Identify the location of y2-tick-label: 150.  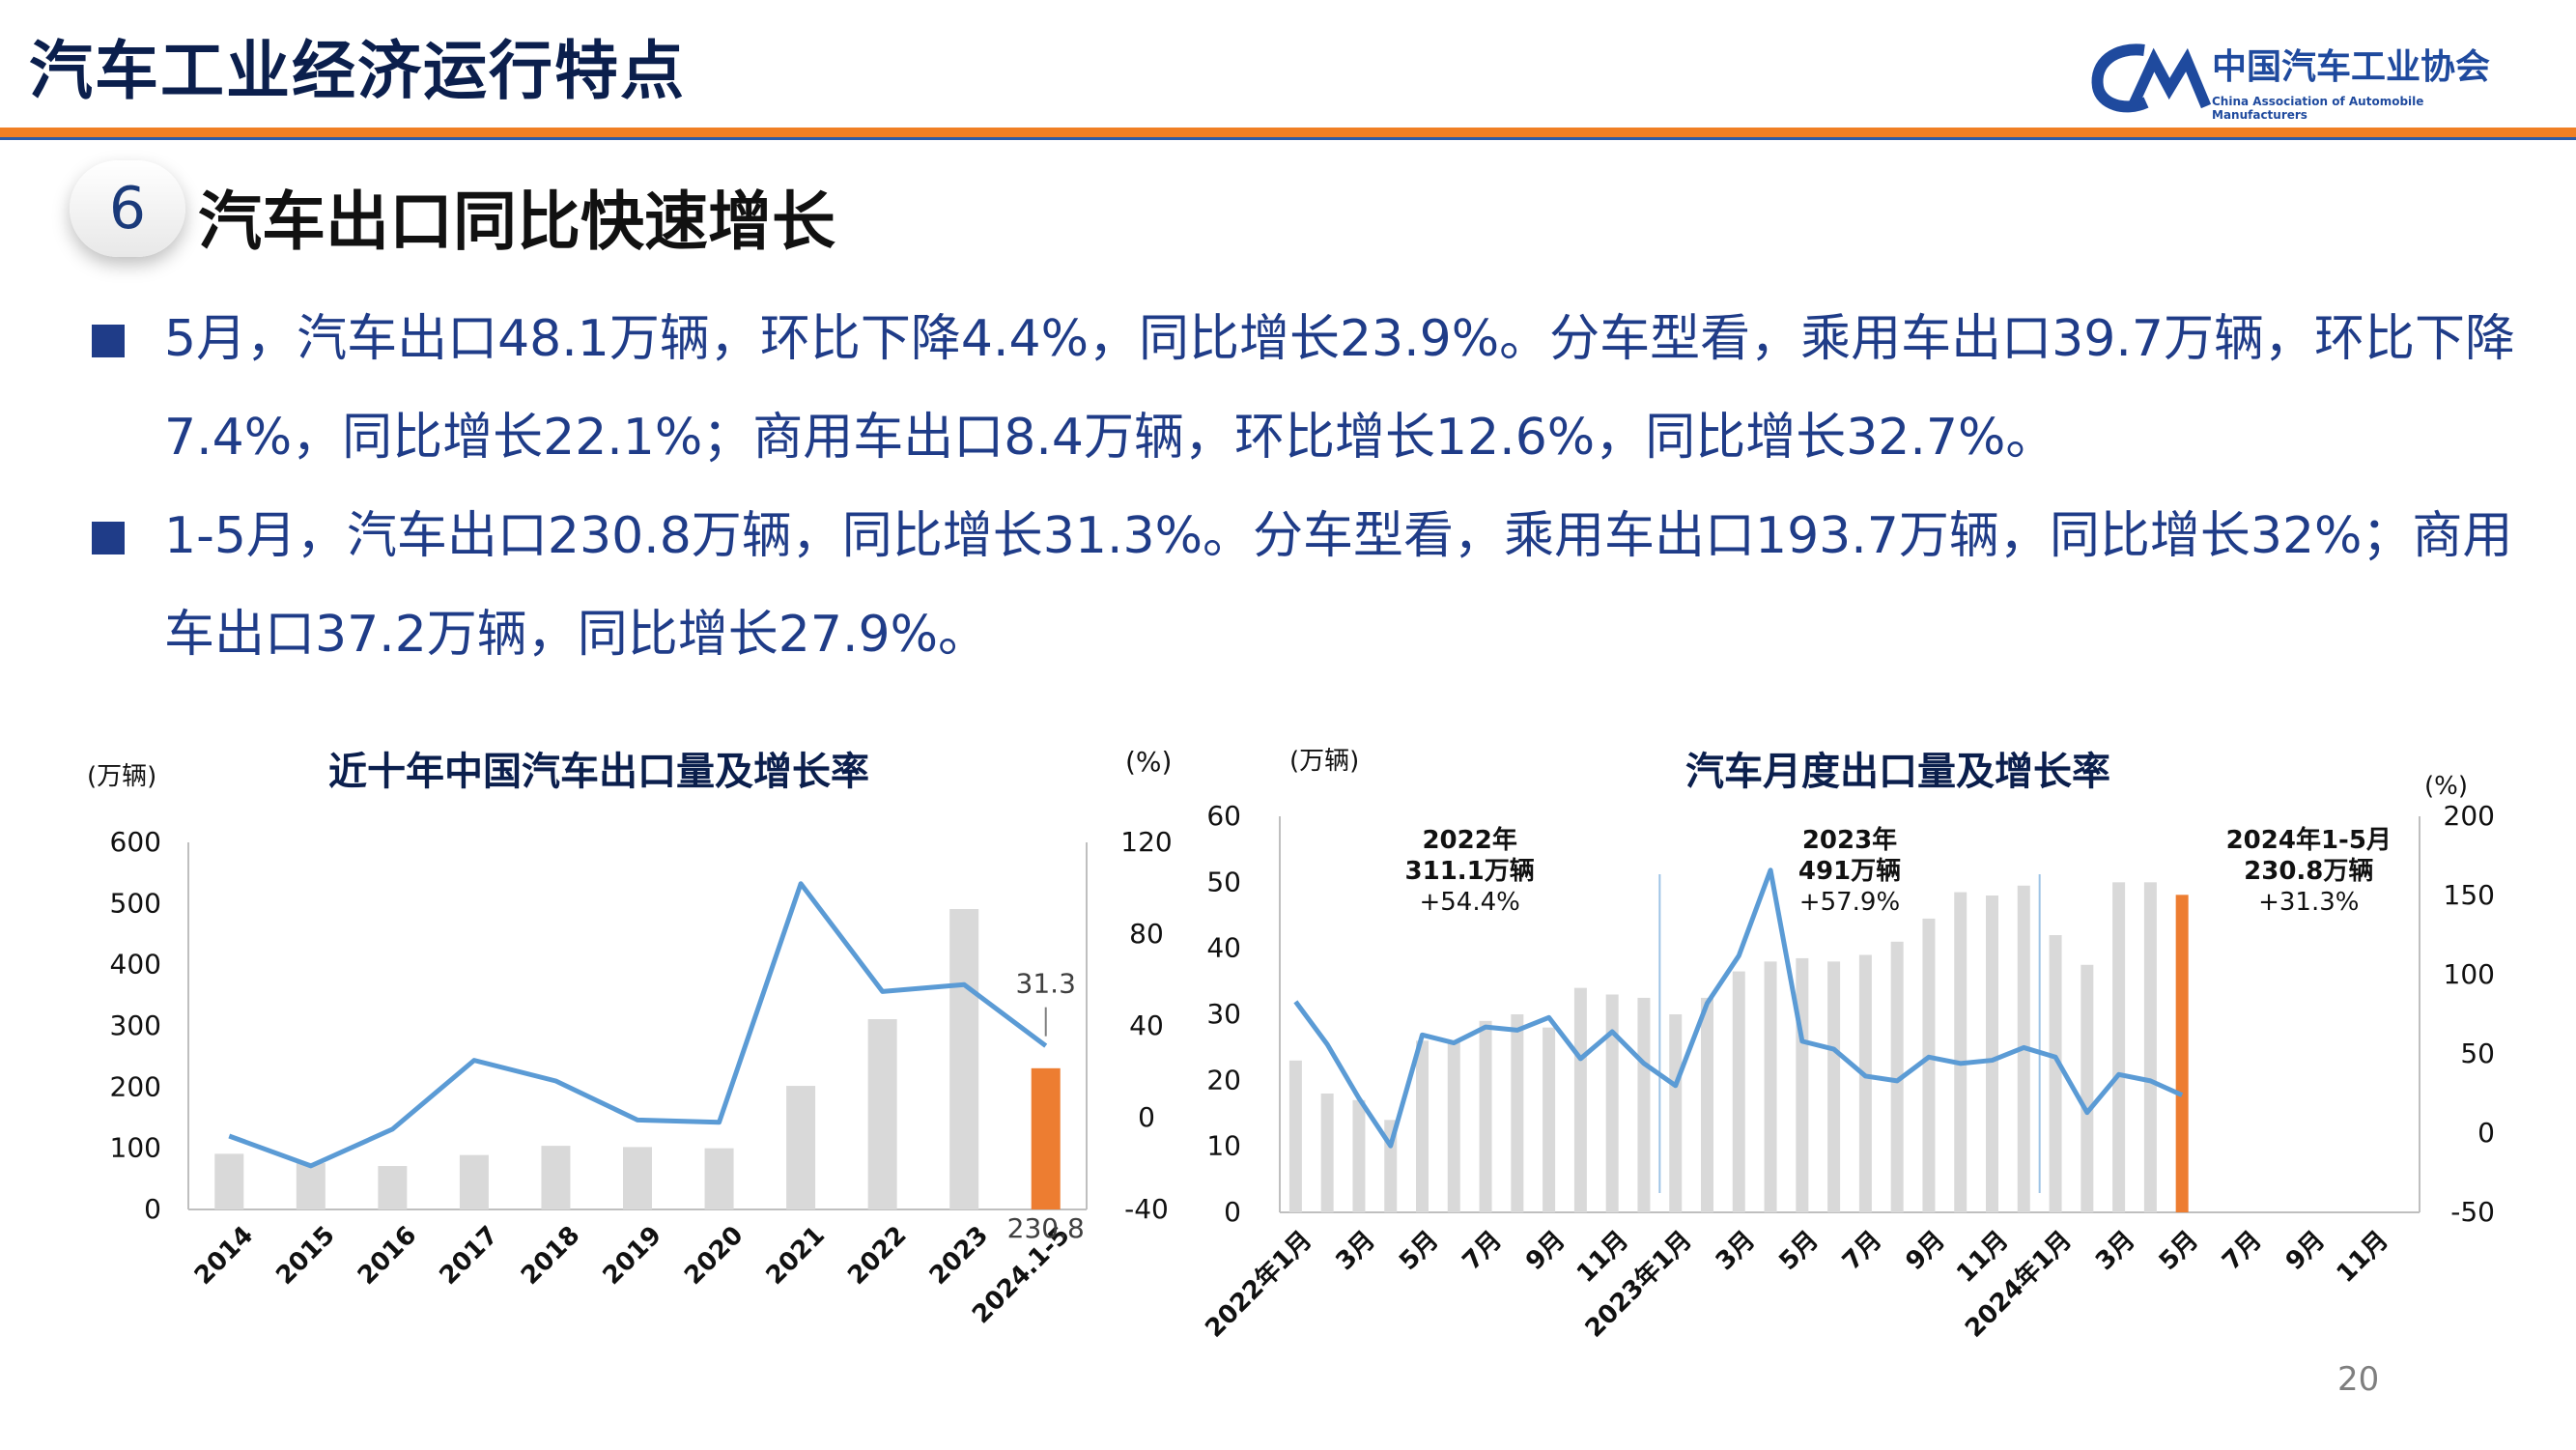
(2469, 895).